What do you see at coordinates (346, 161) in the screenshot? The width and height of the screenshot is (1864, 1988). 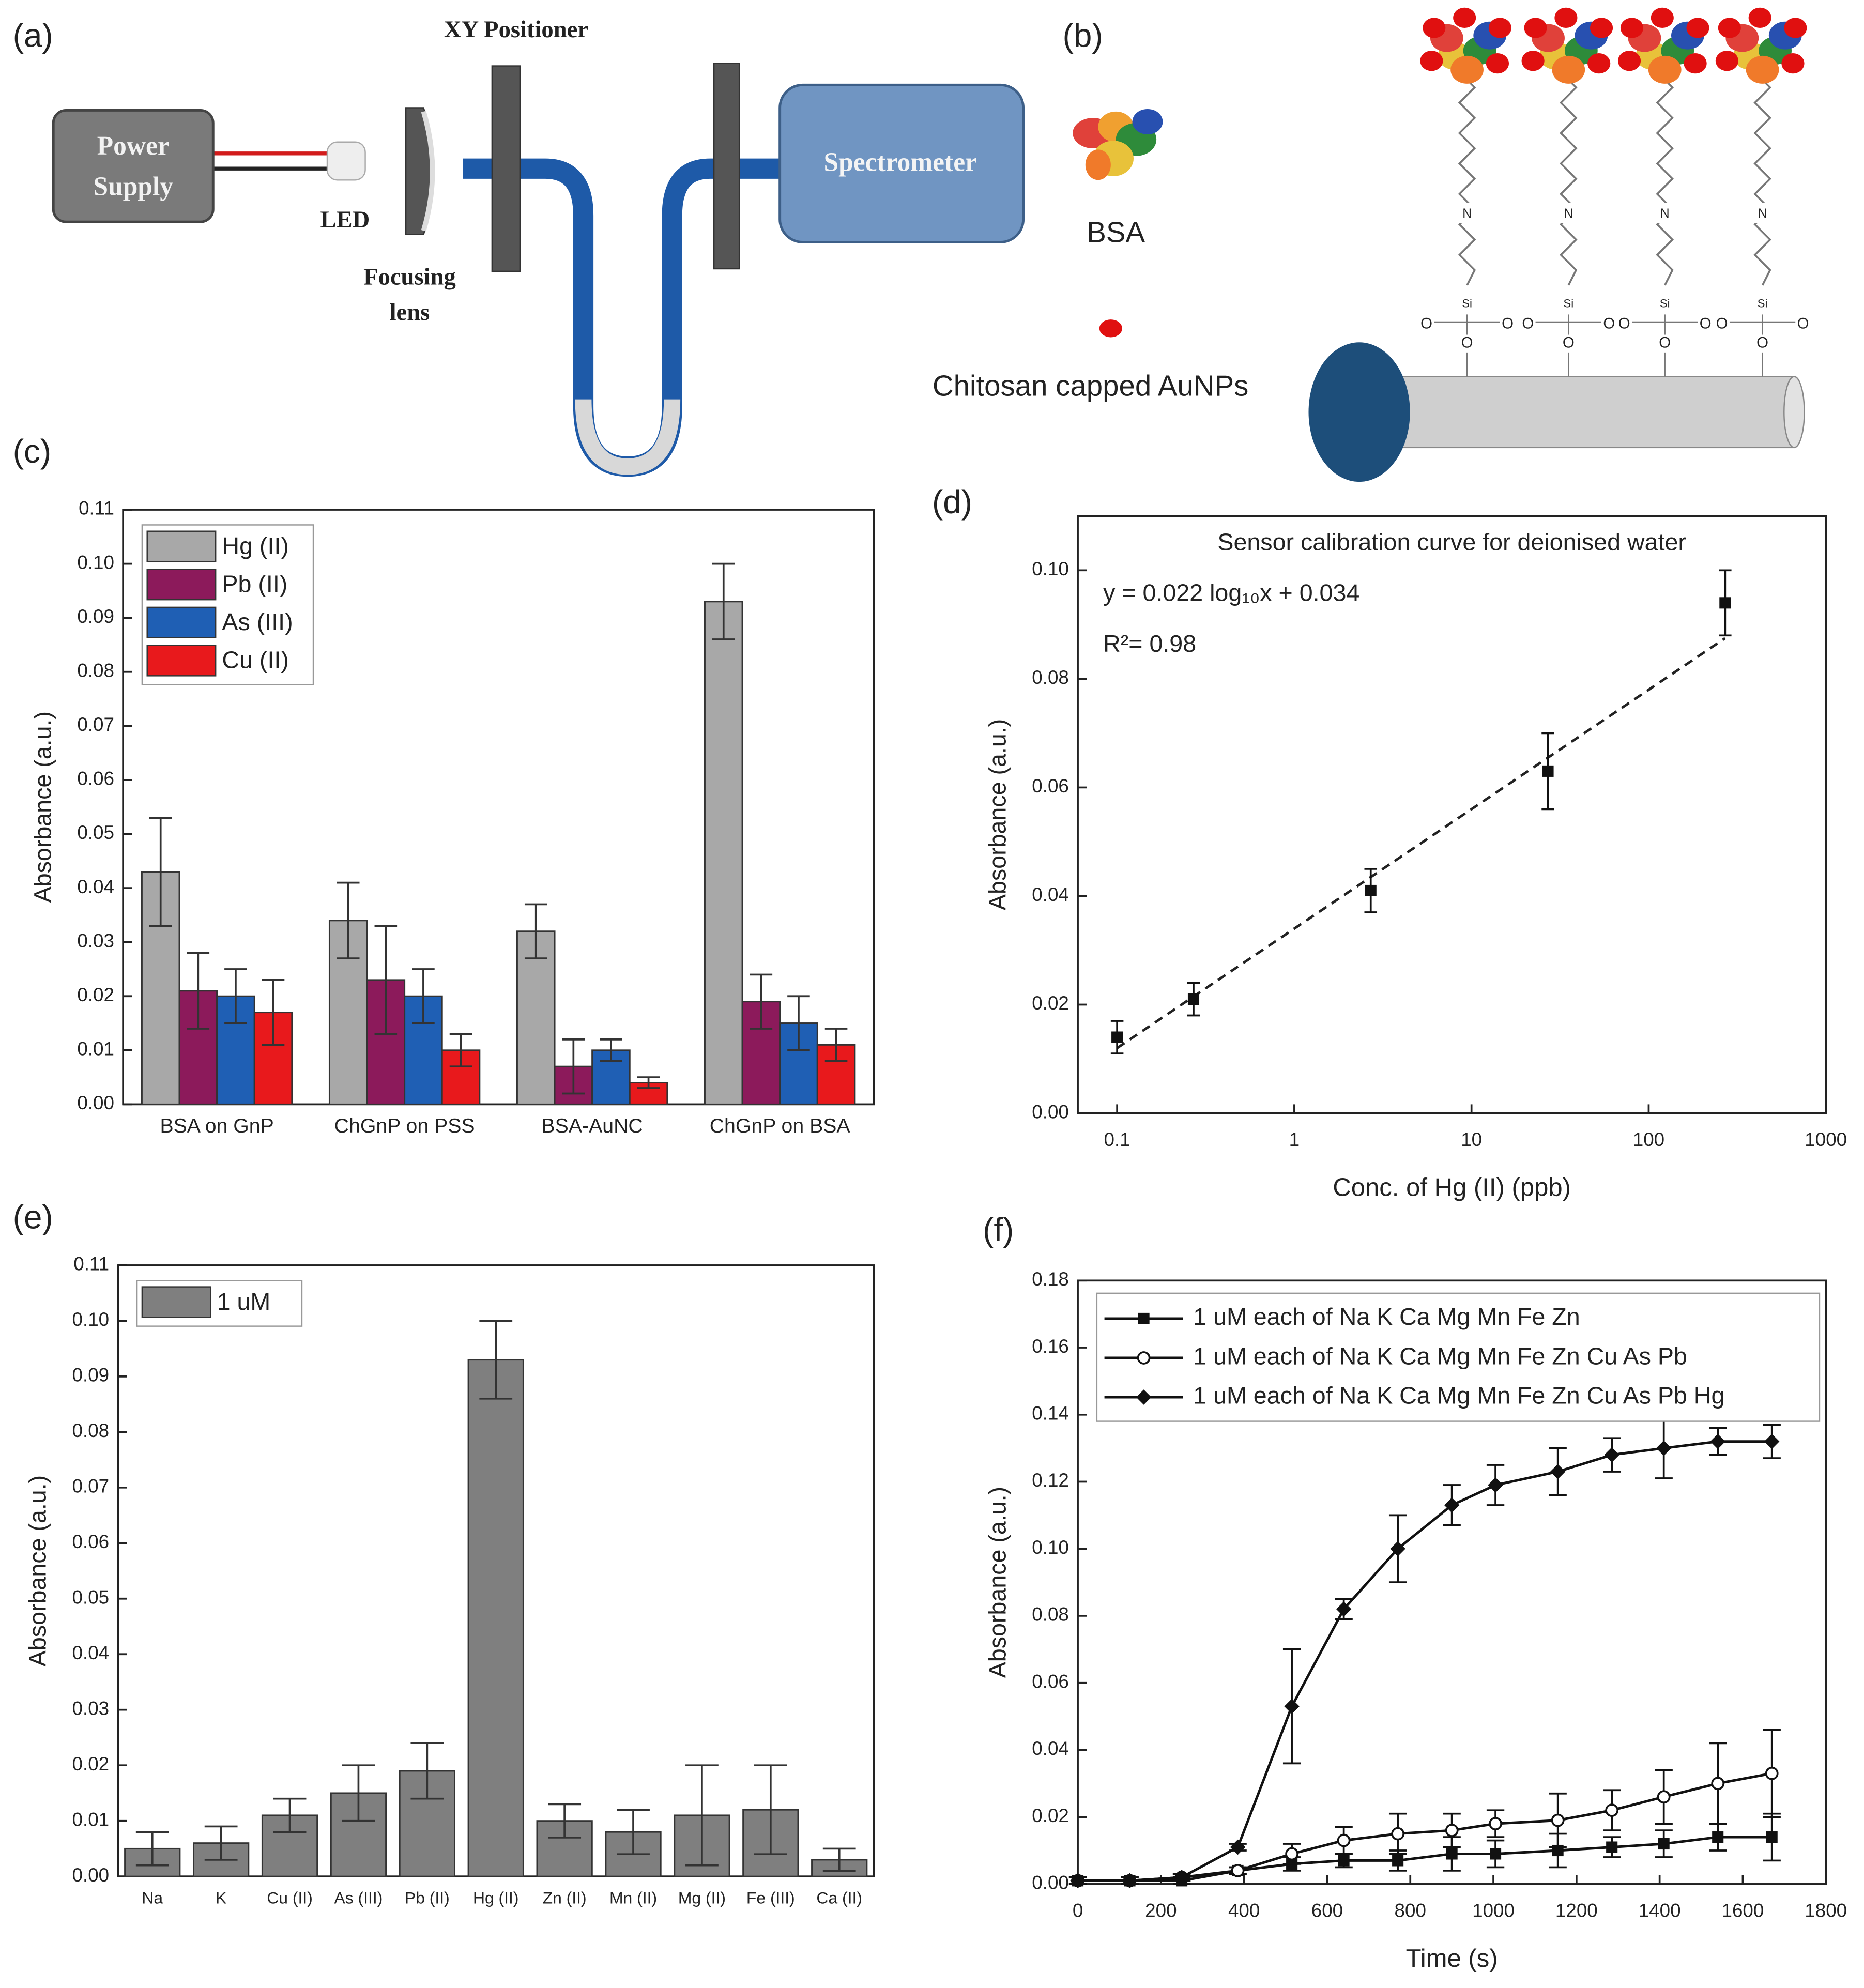 I see `led` at bounding box center [346, 161].